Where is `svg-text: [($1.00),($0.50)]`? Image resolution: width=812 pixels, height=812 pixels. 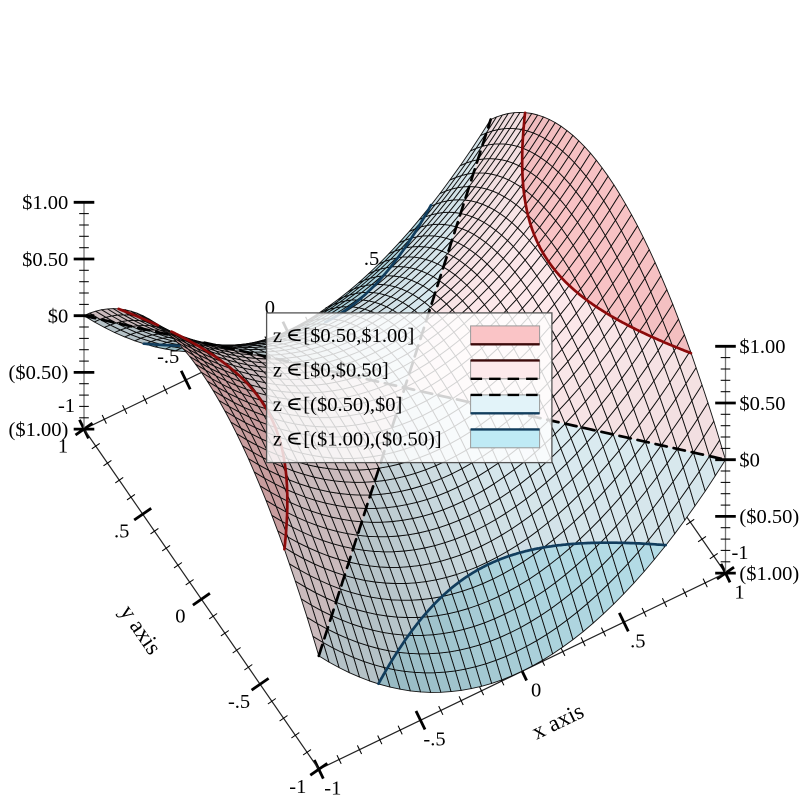
svg-text: [($1.00),($0.50)] is located at coordinates (372, 440).